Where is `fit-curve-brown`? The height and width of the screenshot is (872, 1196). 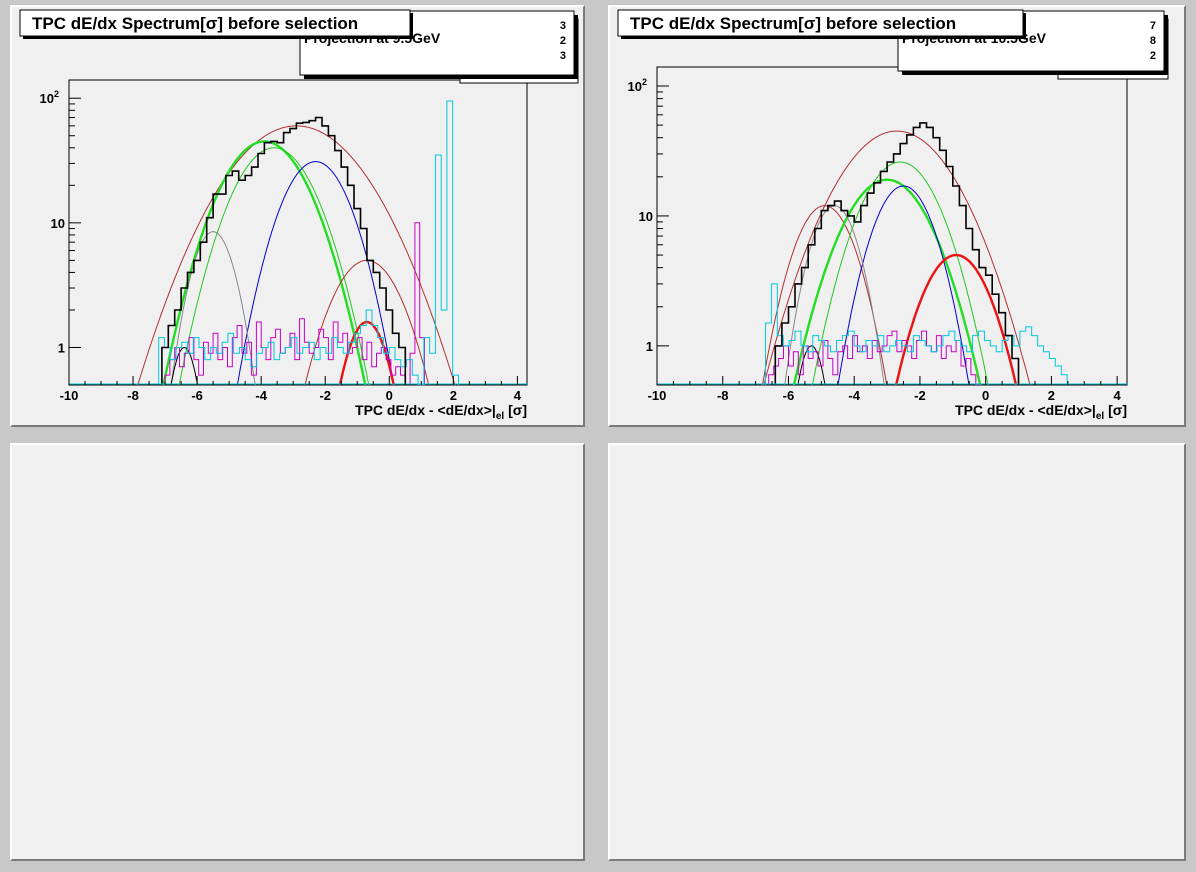
fit-curve-brown is located at coordinates (897, 257).